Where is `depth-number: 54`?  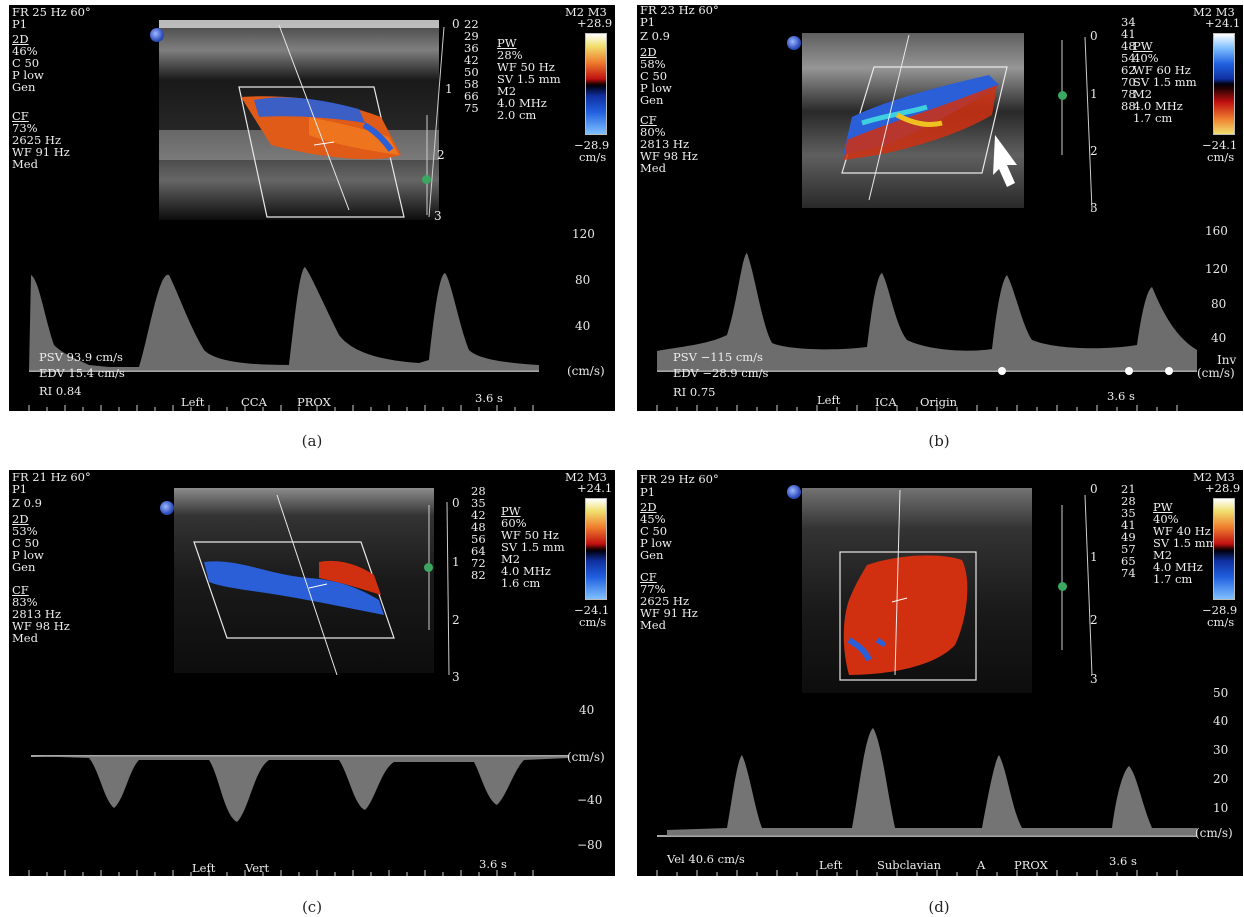 depth-number: 54 is located at coordinates (1128, 58).